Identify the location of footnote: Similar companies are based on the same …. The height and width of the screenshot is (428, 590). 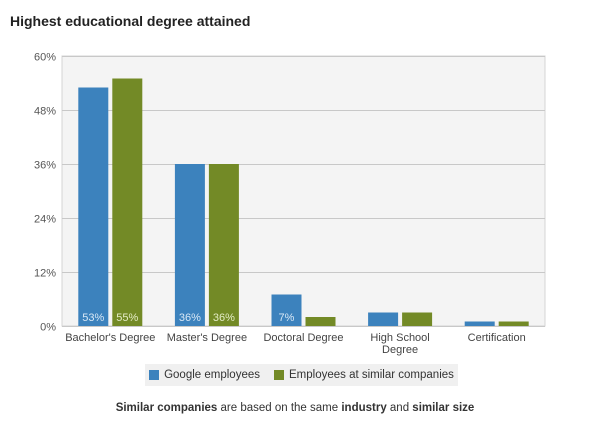
(295, 408).